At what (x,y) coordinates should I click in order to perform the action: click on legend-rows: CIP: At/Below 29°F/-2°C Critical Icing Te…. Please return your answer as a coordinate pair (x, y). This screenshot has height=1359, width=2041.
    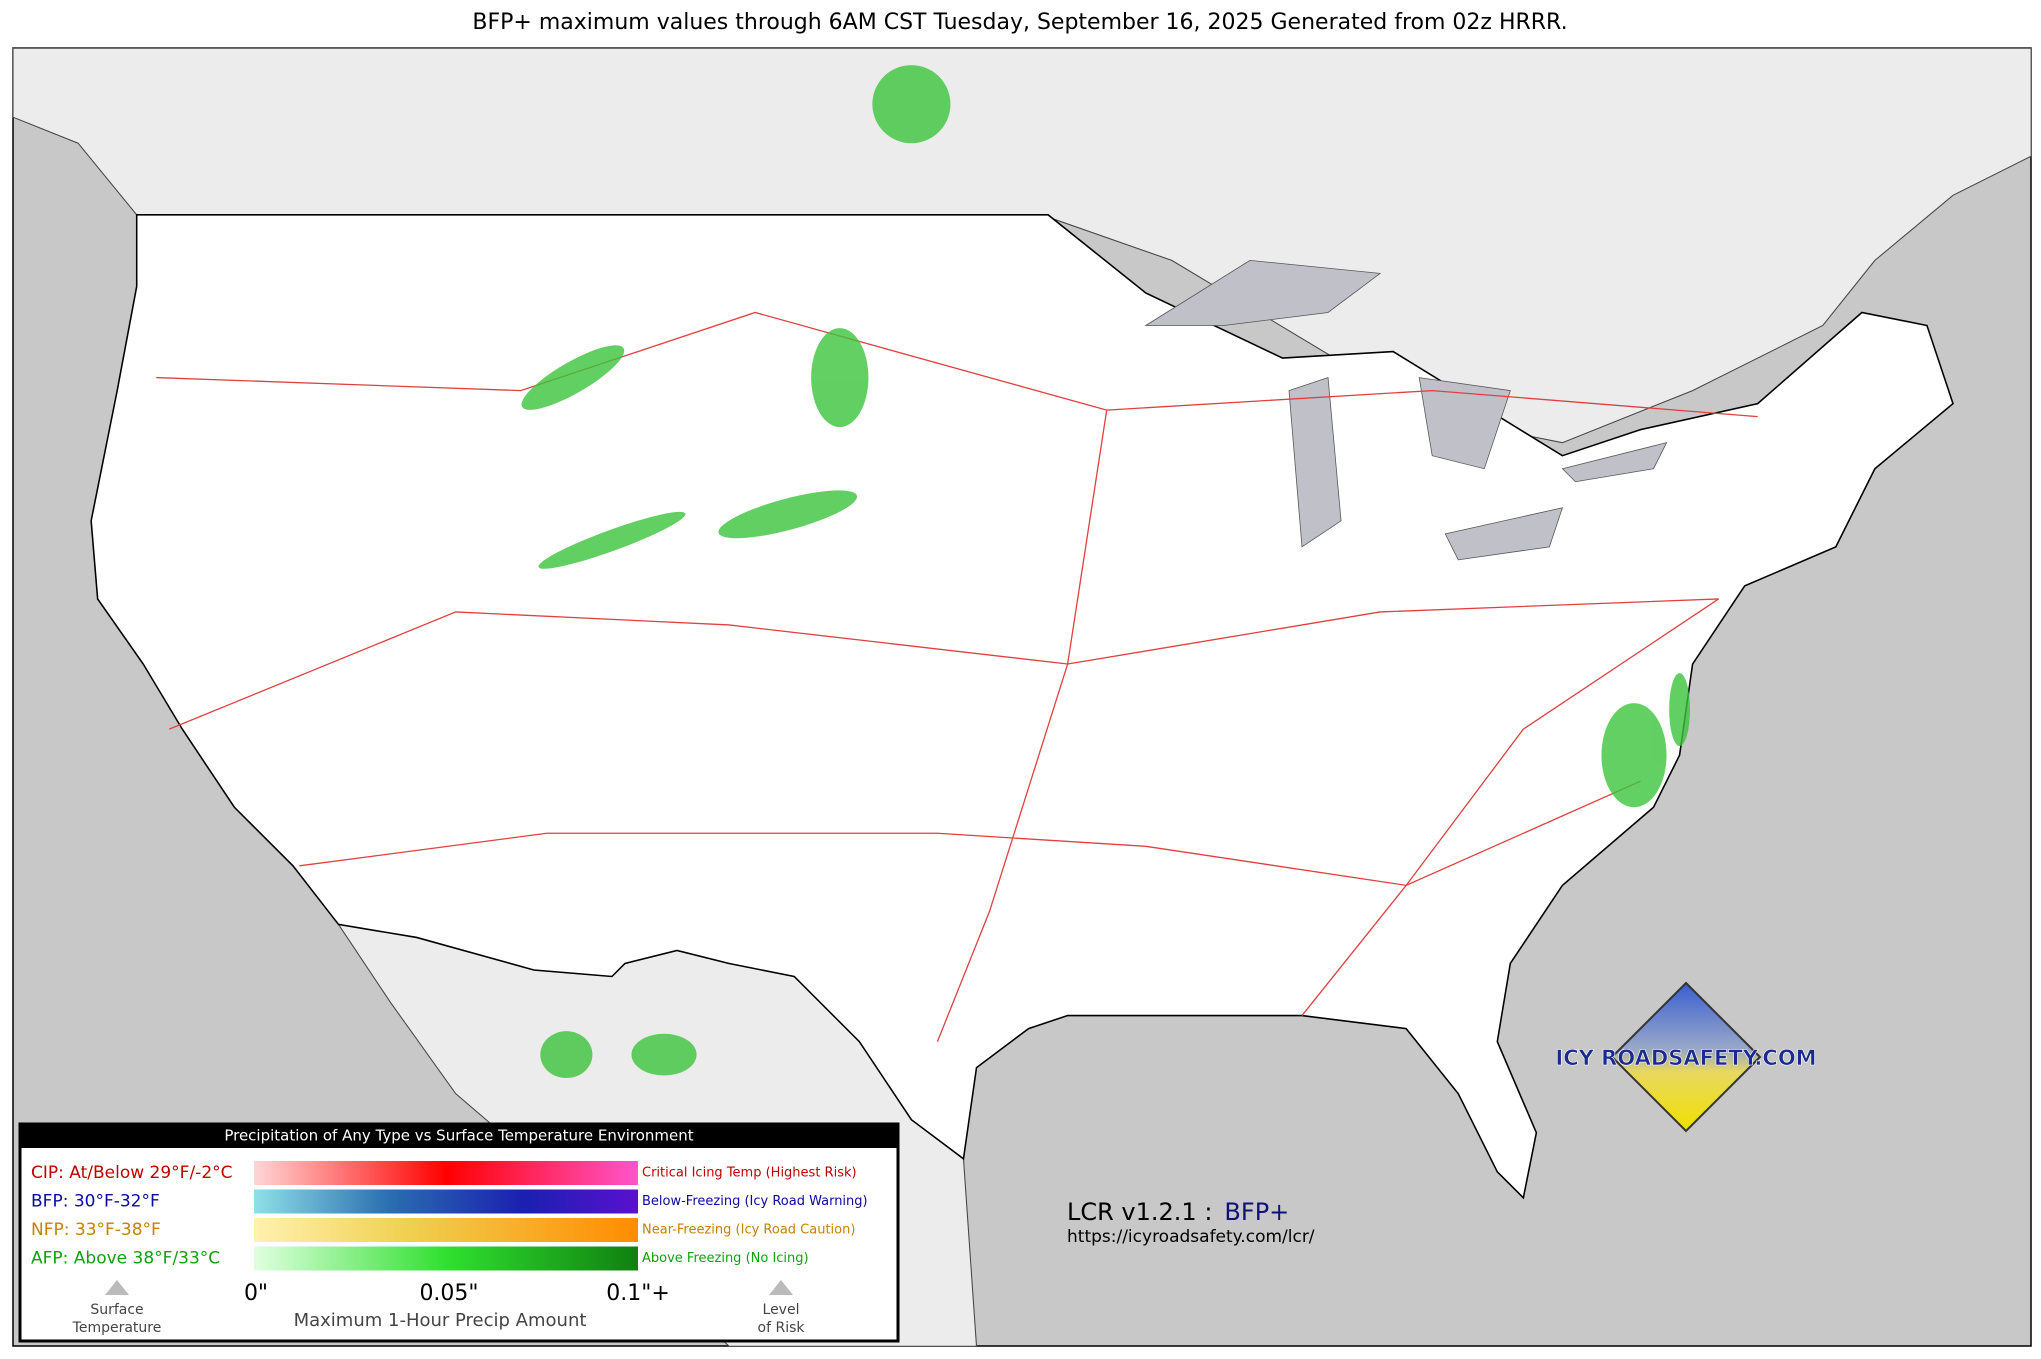
    Looking at the image, I should click on (449, 1216).